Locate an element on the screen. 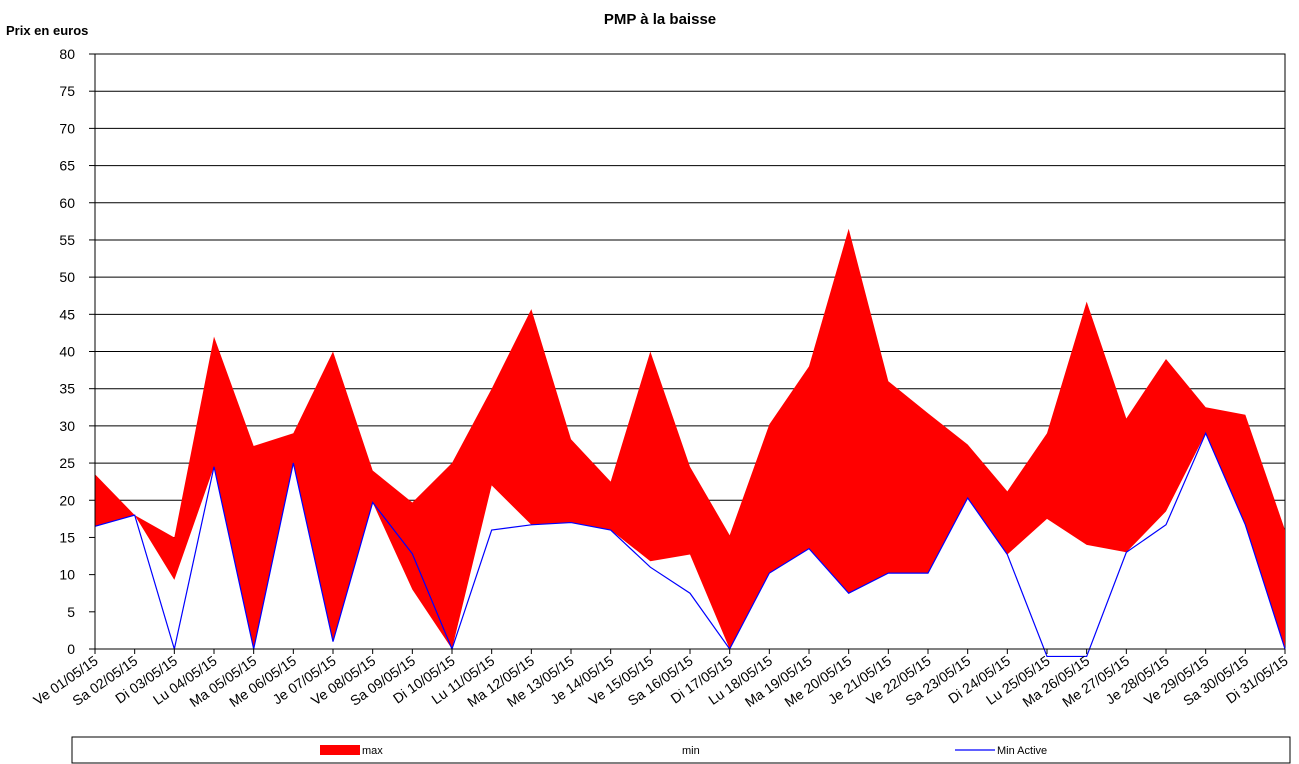  y-tick-label: 60 is located at coordinates (67, 203).